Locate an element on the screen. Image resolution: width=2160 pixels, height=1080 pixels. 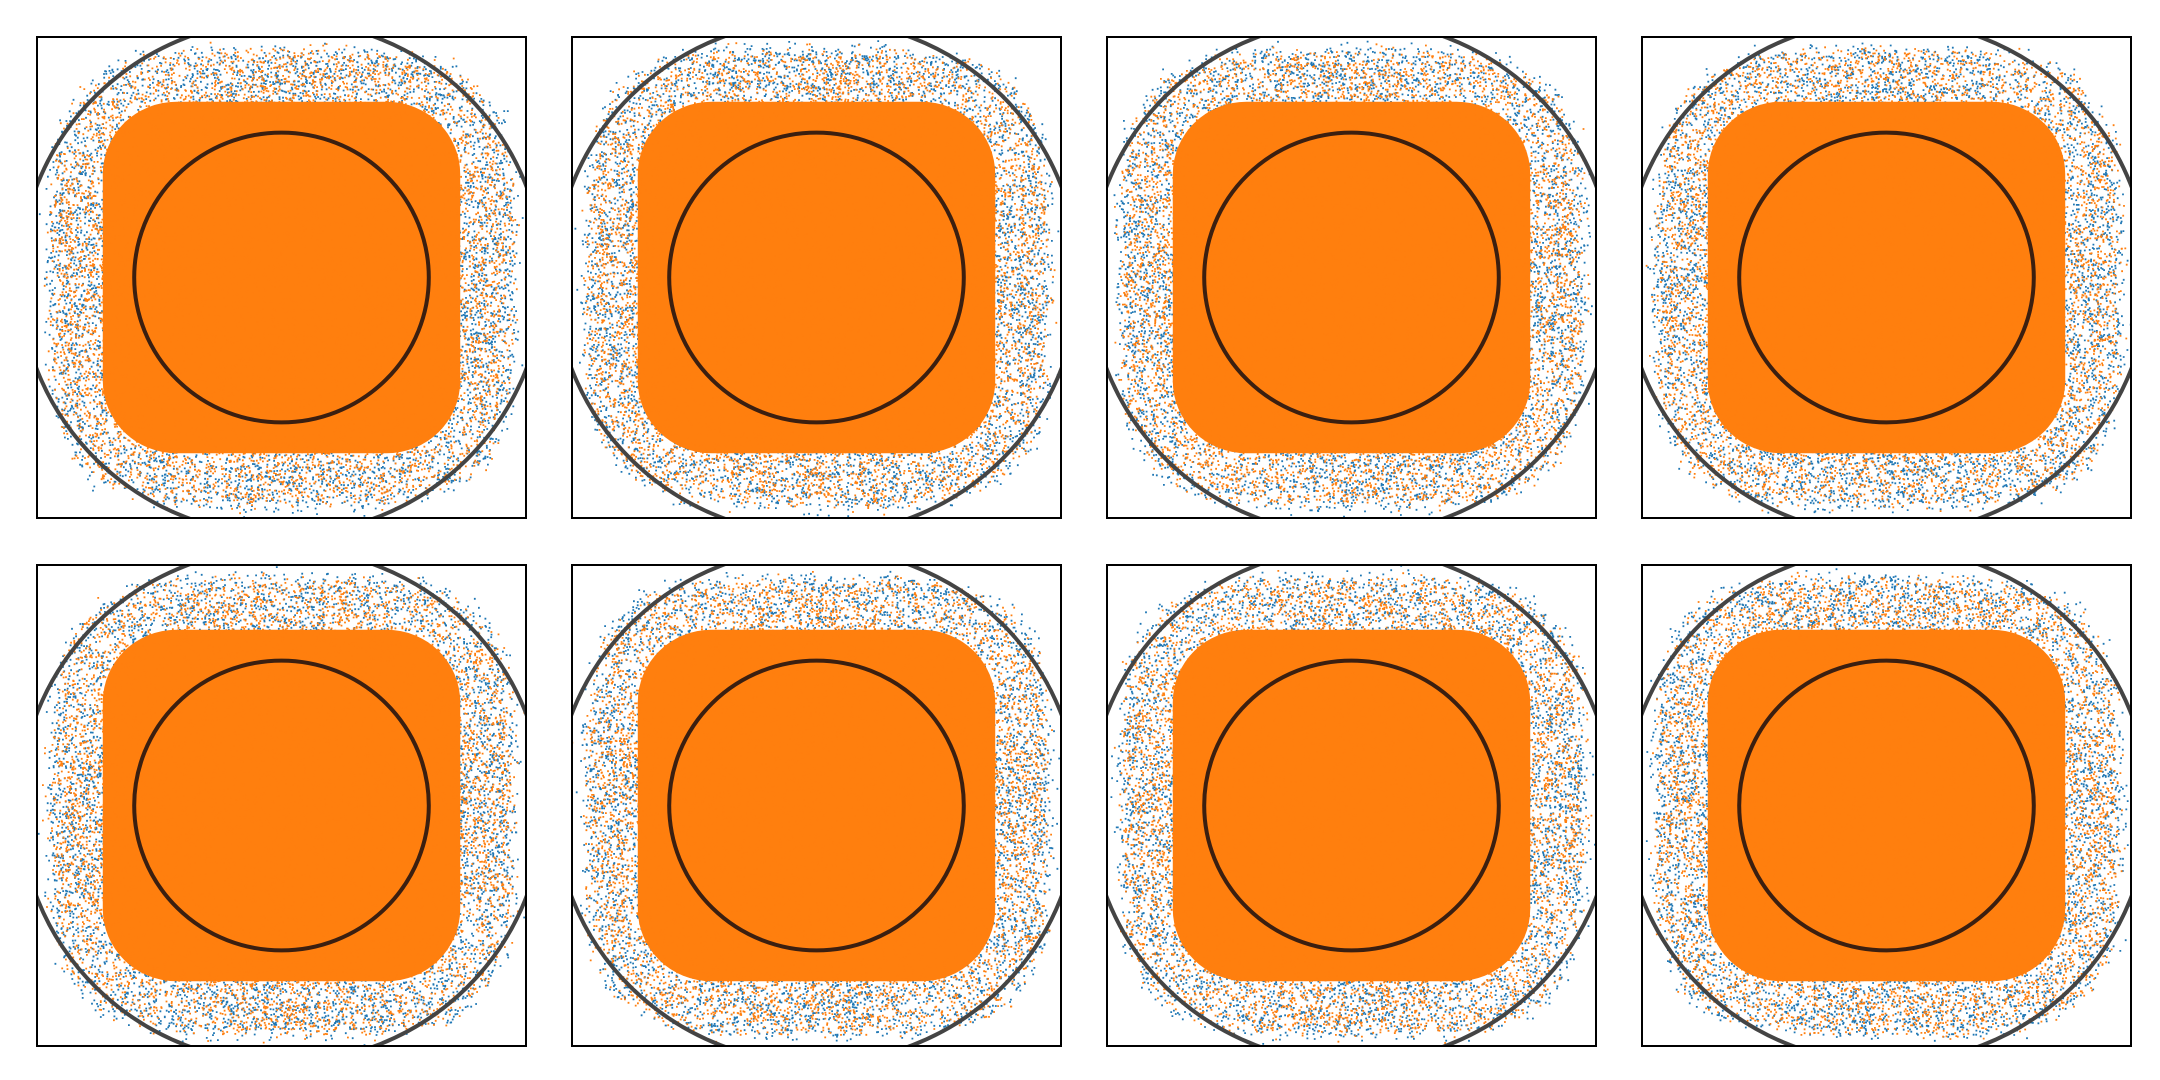
series-1-points is located at coordinates (1888, 805).